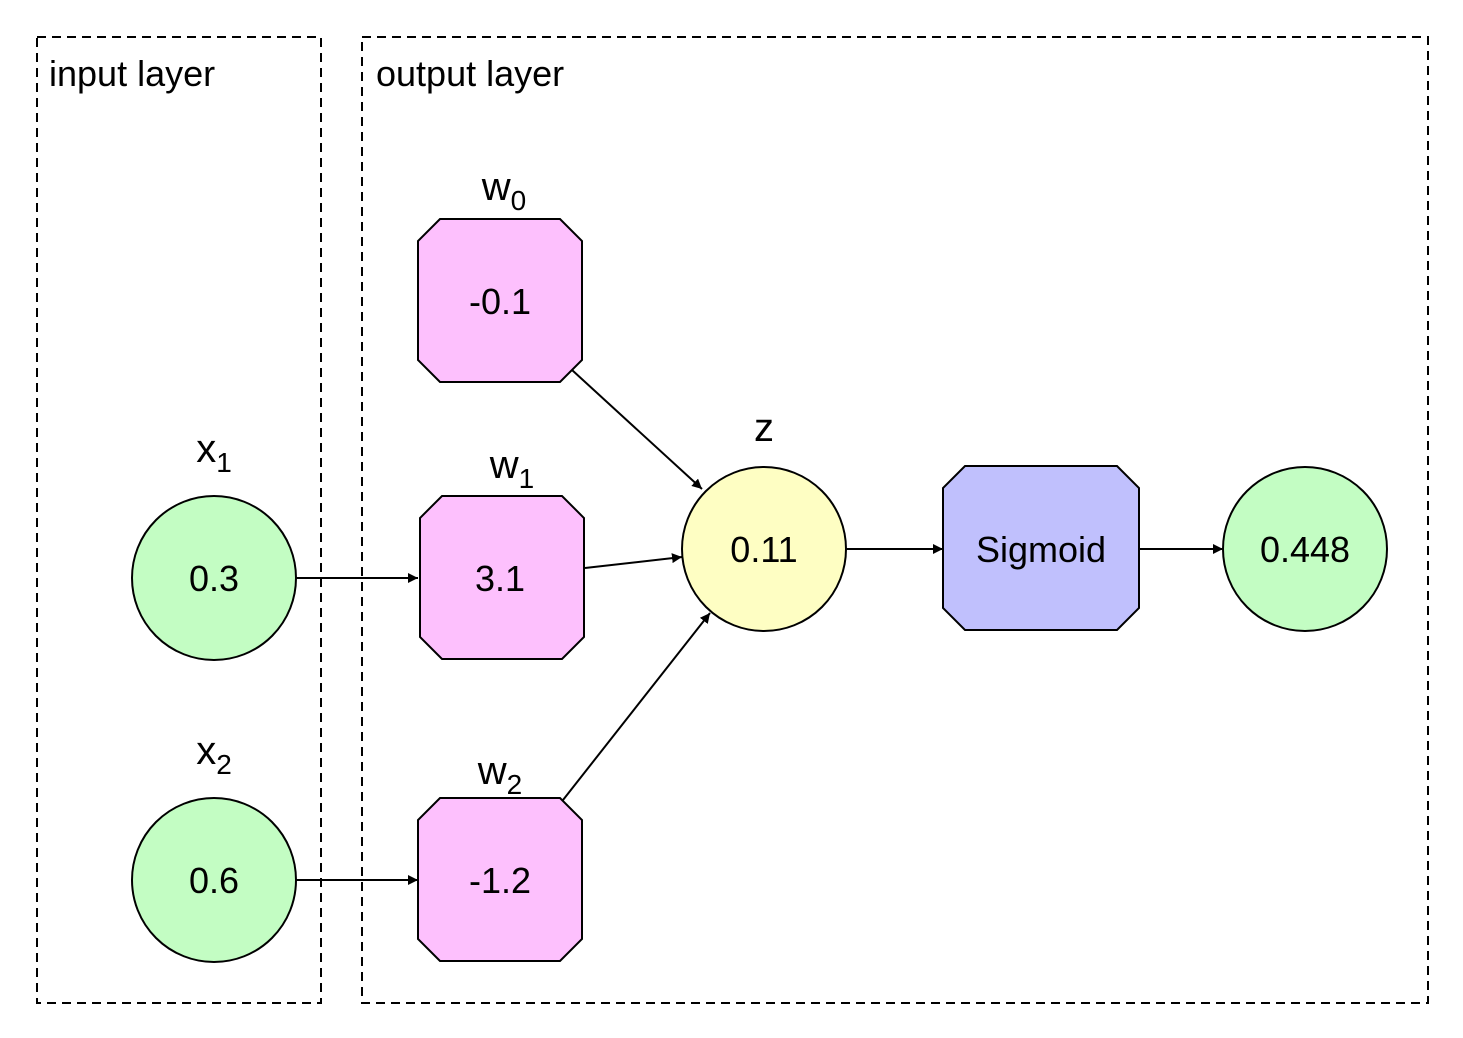 The height and width of the screenshot is (1038, 1463). I want to click on node-output: 0.448, so click(1305, 549).